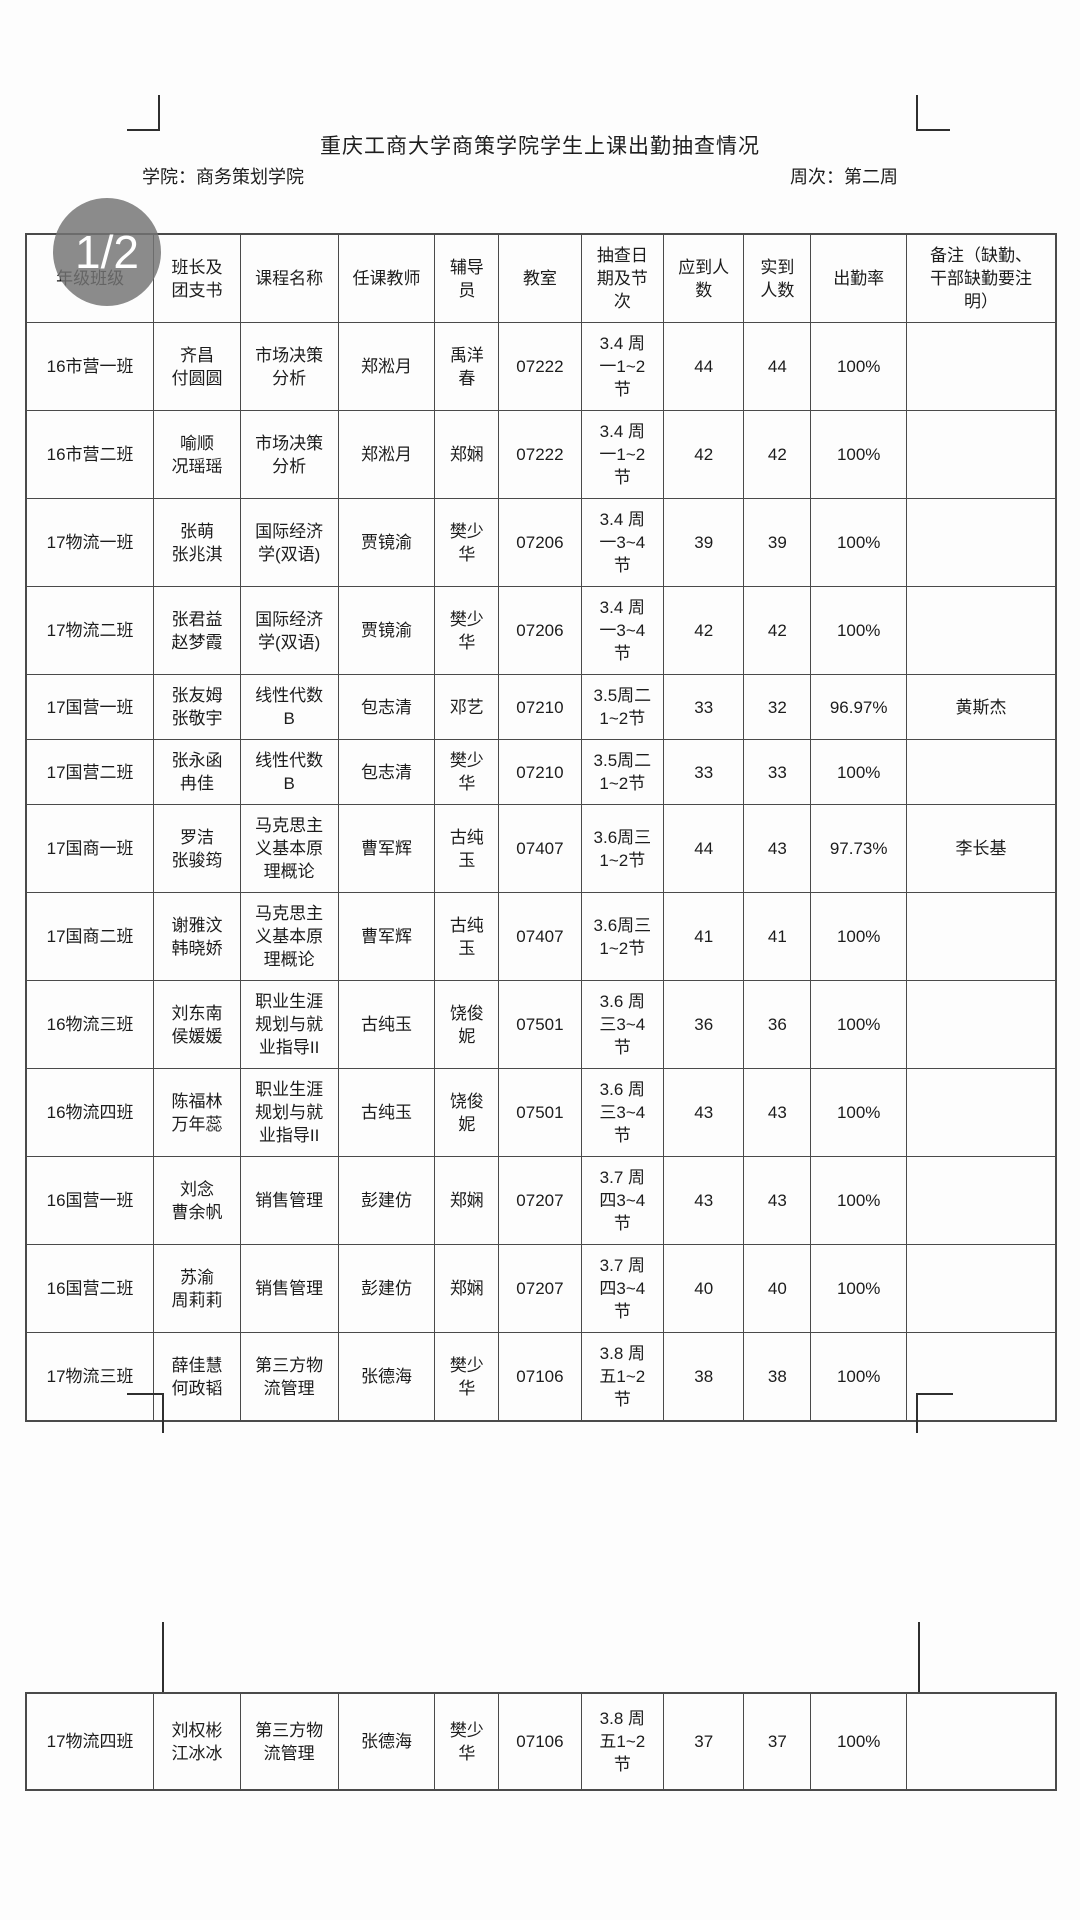 The width and height of the screenshot is (1080, 1920). Describe the element at coordinates (467, 936) in the screenshot. I see `table-cell: 古纯 玉` at that location.